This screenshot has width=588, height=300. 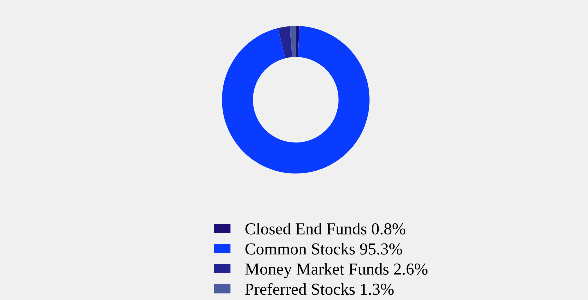 What do you see at coordinates (336, 270) in the screenshot?
I see `legend-label: Money Market Funds 2.6%` at bounding box center [336, 270].